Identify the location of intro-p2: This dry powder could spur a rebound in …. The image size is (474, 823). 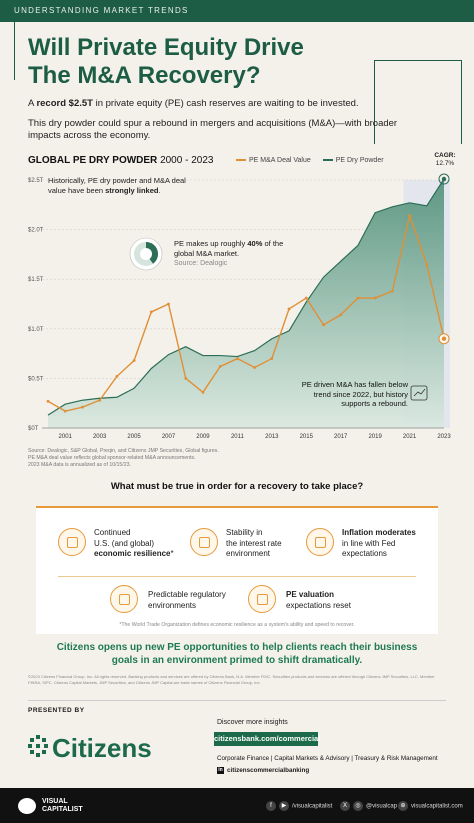
(213, 129).